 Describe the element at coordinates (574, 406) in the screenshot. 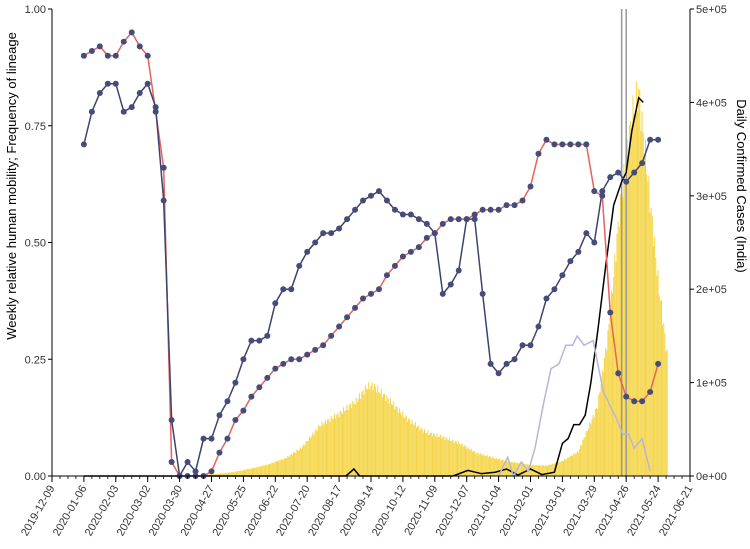

I see `lineage-line` at that location.